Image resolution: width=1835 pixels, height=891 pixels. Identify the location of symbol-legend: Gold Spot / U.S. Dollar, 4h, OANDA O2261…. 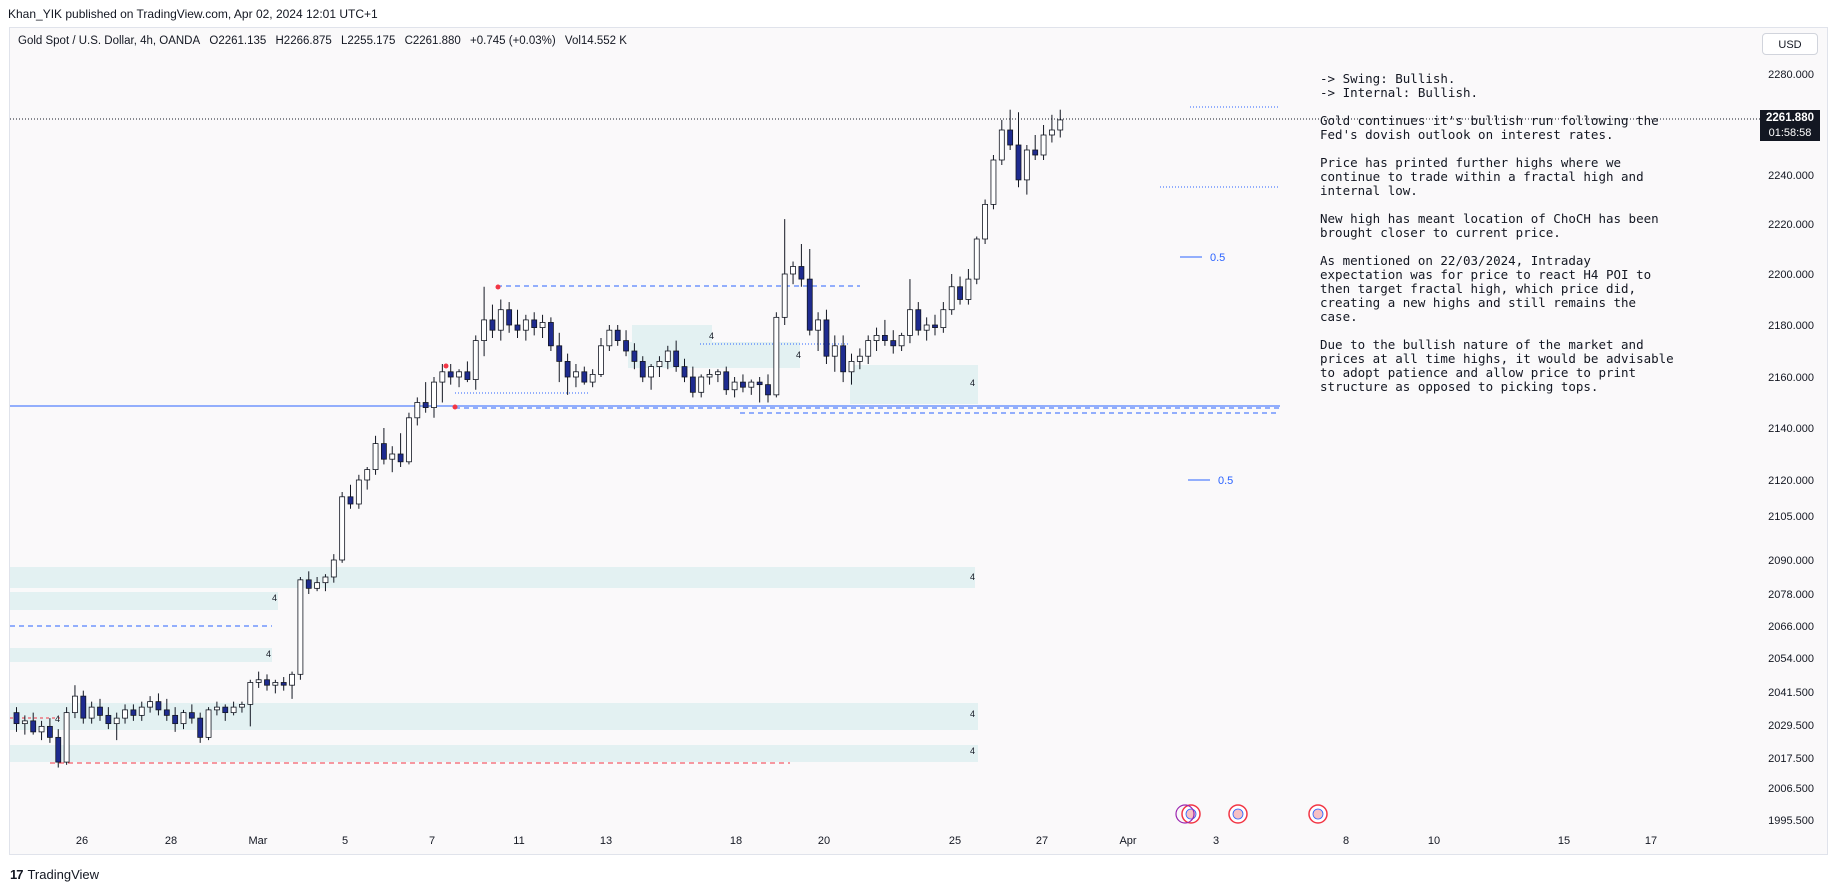
(325, 41).